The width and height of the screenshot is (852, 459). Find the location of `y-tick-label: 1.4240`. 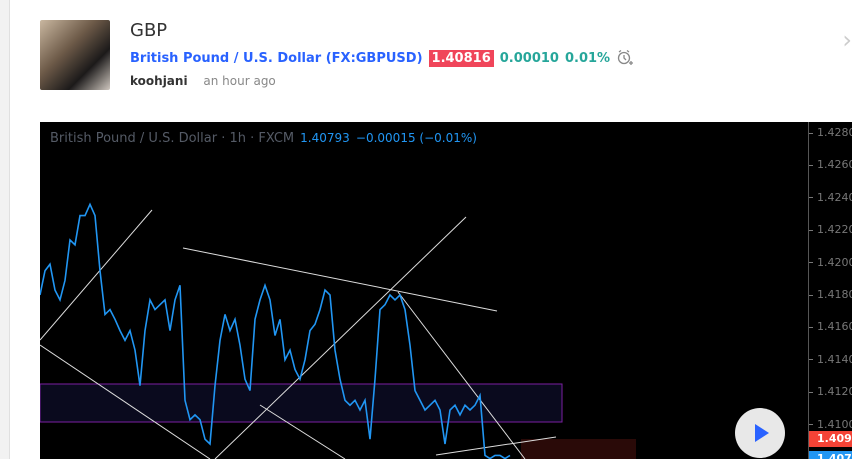

y-tick-label: 1.4240 is located at coordinates (830, 197).